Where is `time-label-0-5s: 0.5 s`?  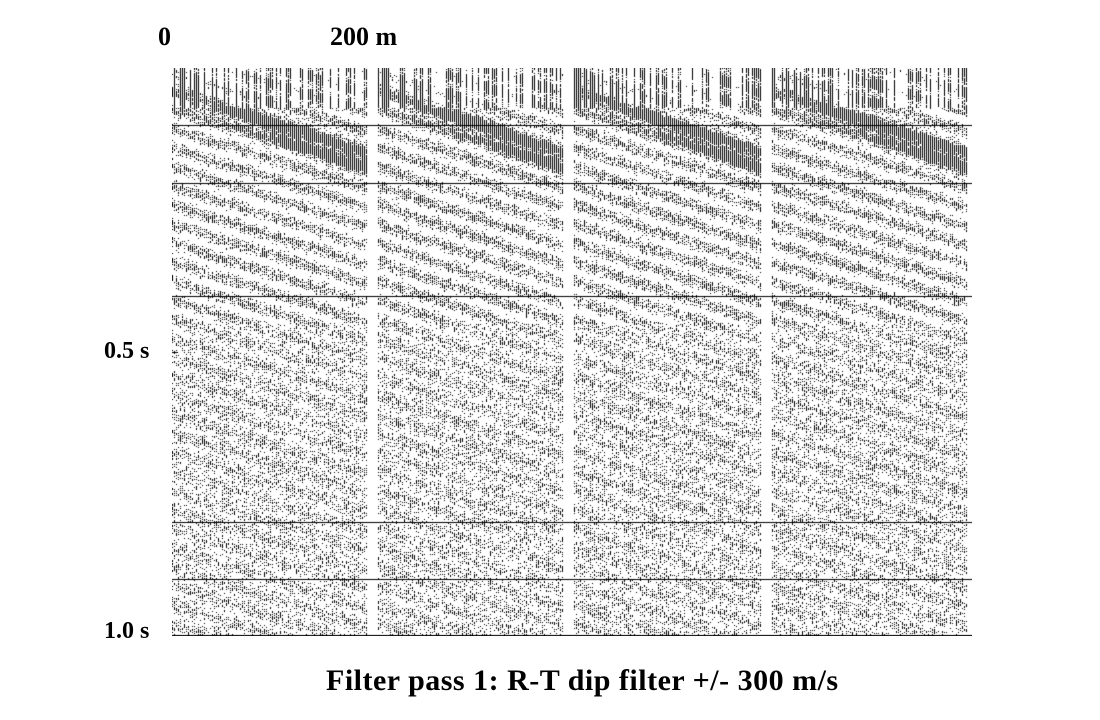
time-label-0-5s: 0.5 s is located at coordinates (127, 351).